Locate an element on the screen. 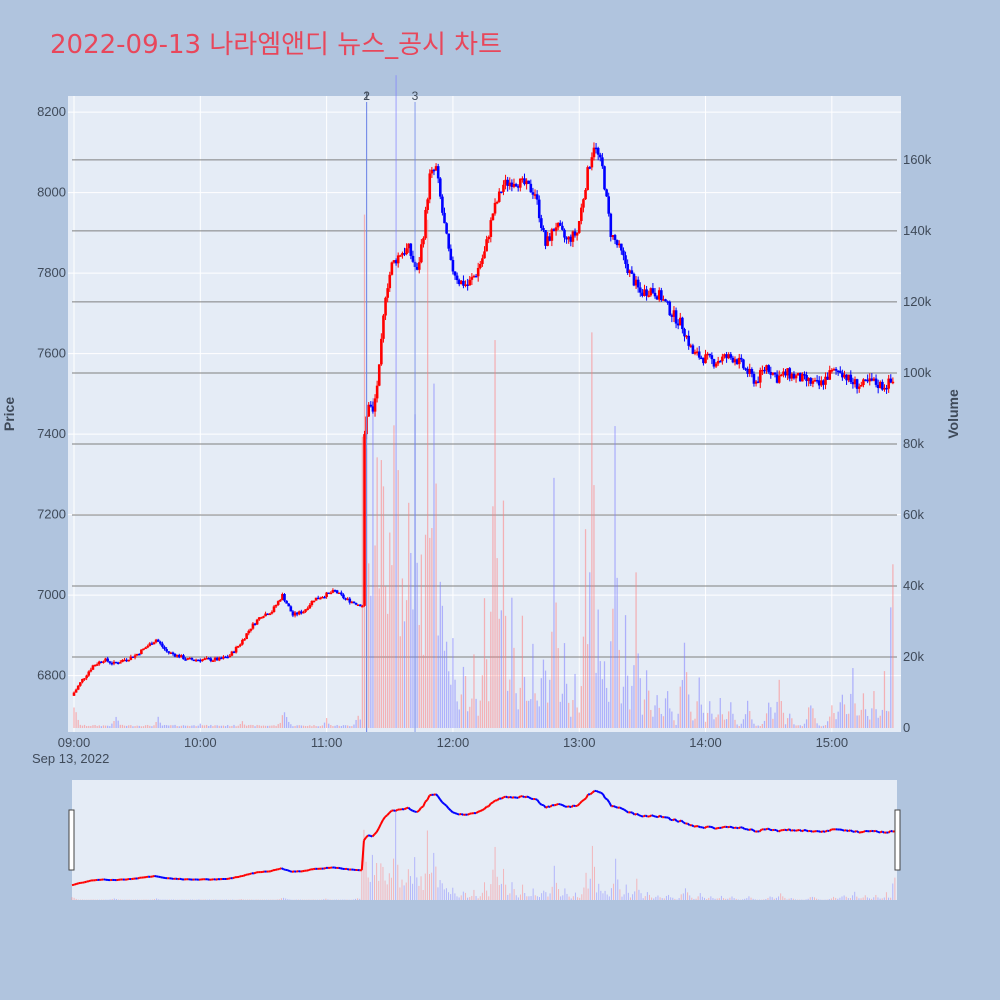 The image size is (1000, 1000). navigator-handle-right is located at coordinates (897, 840).